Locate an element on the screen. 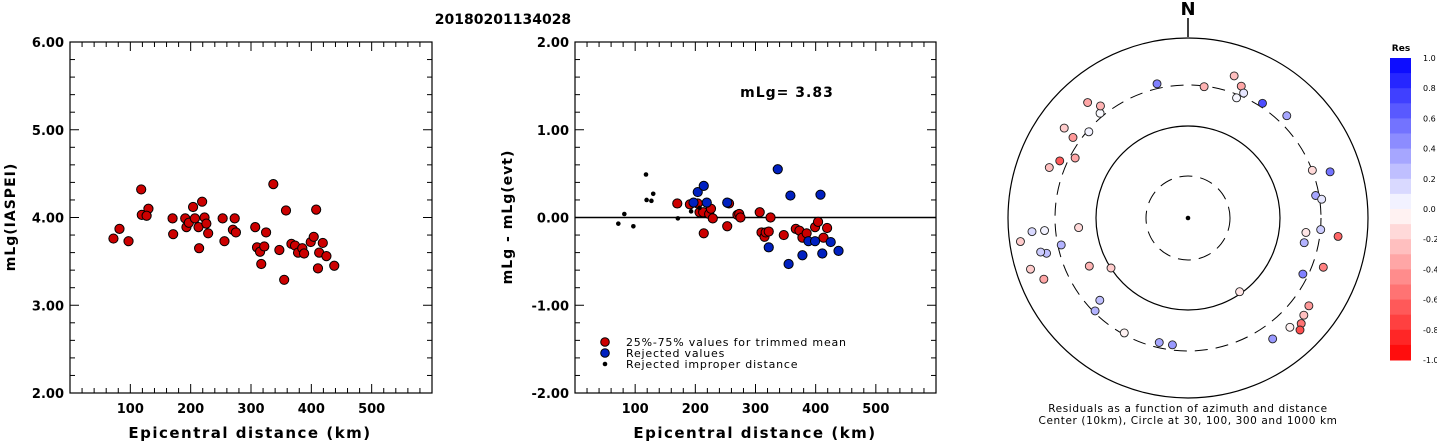 This screenshot has height=441, width=1437. ring-100km is located at coordinates (1188, 218).